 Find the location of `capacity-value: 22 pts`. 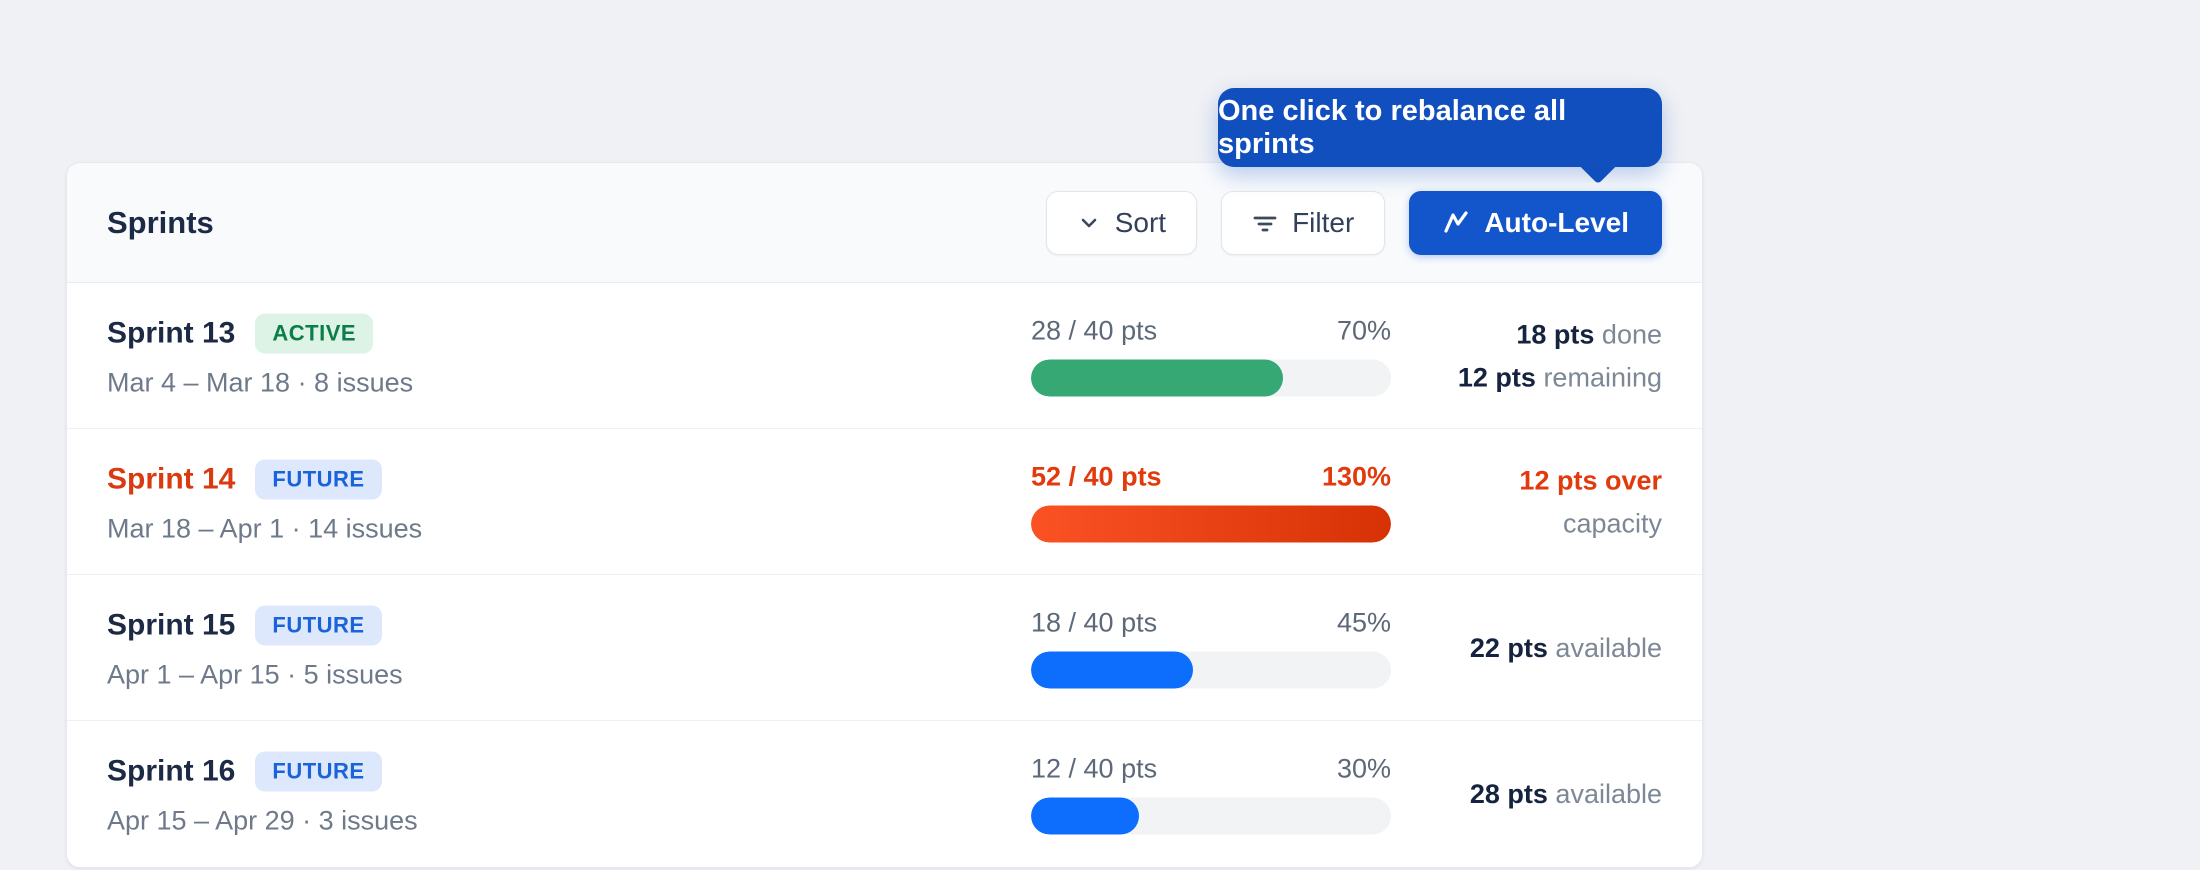

capacity-value: 22 pts is located at coordinates (1508, 647).